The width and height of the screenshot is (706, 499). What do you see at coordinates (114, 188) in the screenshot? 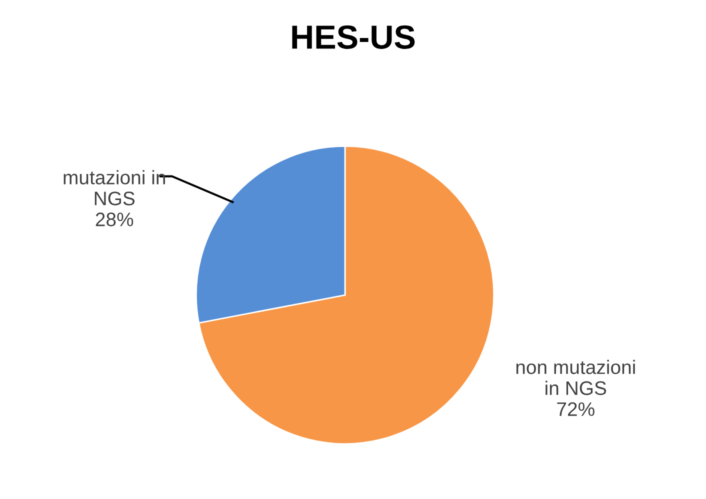
I see `slice-label: mutazioni in NGS` at bounding box center [114, 188].